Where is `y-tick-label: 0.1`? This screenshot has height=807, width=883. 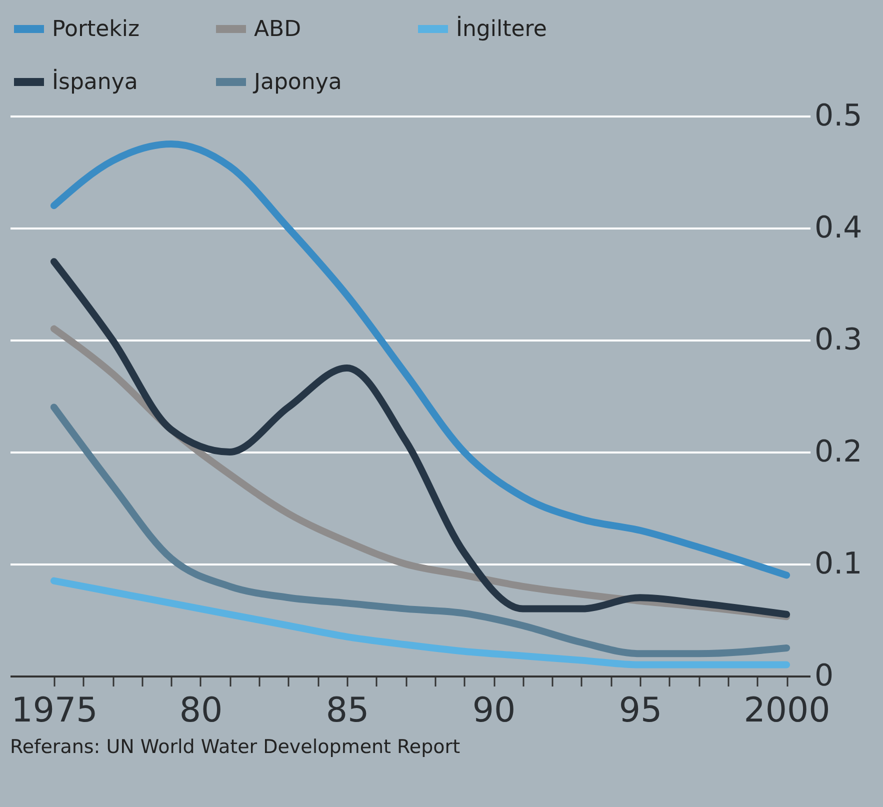 y-tick-label: 0.1 is located at coordinates (838, 564).